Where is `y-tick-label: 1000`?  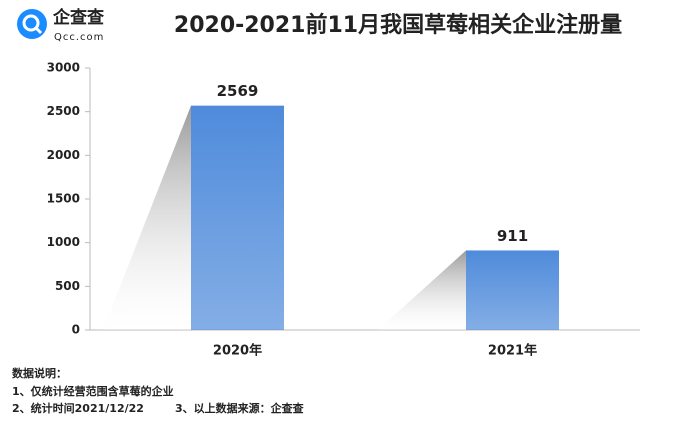 y-tick-label: 1000 is located at coordinates (63, 242).